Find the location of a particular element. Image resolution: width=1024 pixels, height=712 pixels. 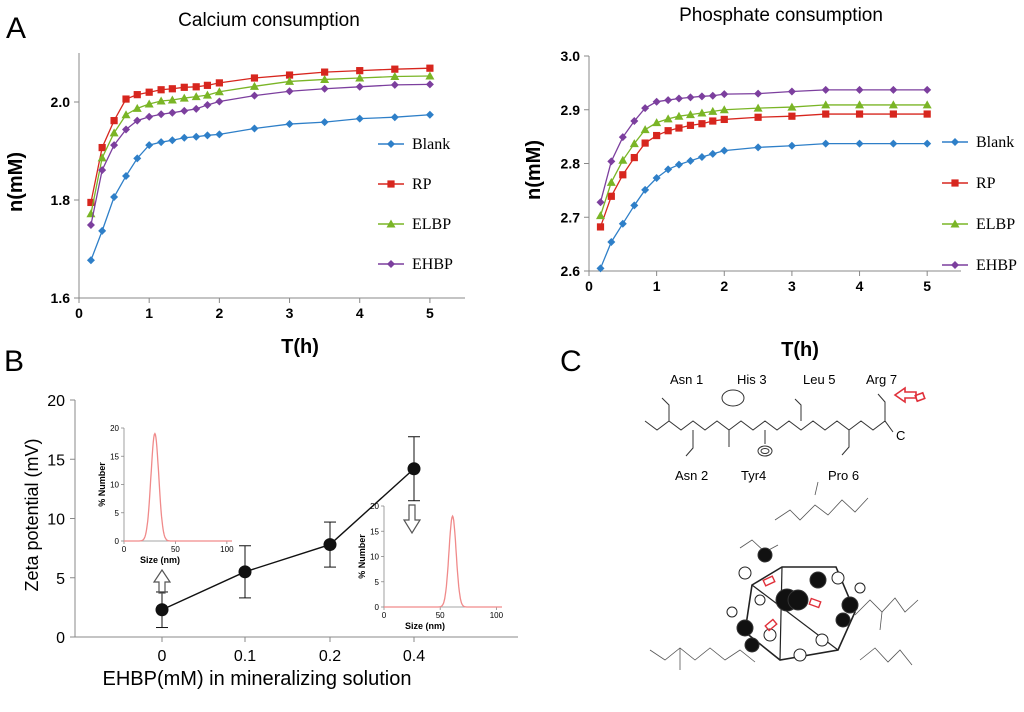

inset-x-label: Size (nm) is located at coordinates (160, 560).